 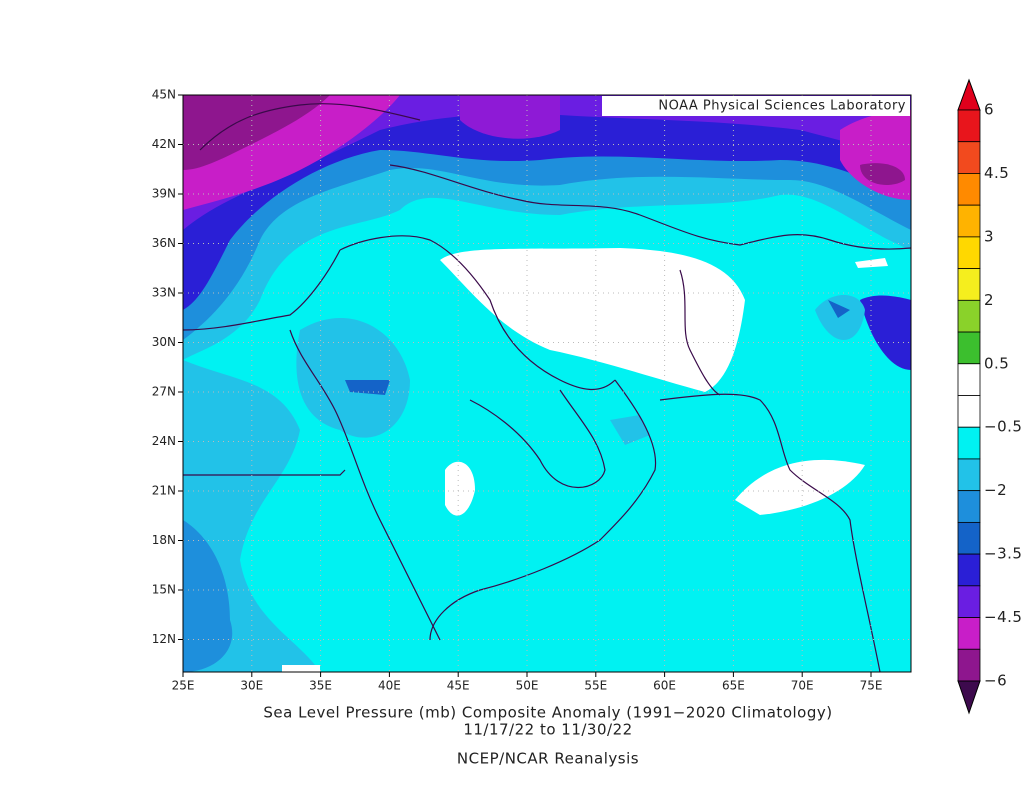 What do you see at coordinates (164, 194) in the screenshot?
I see `y-tick-label: 39N` at bounding box center [164, 194].